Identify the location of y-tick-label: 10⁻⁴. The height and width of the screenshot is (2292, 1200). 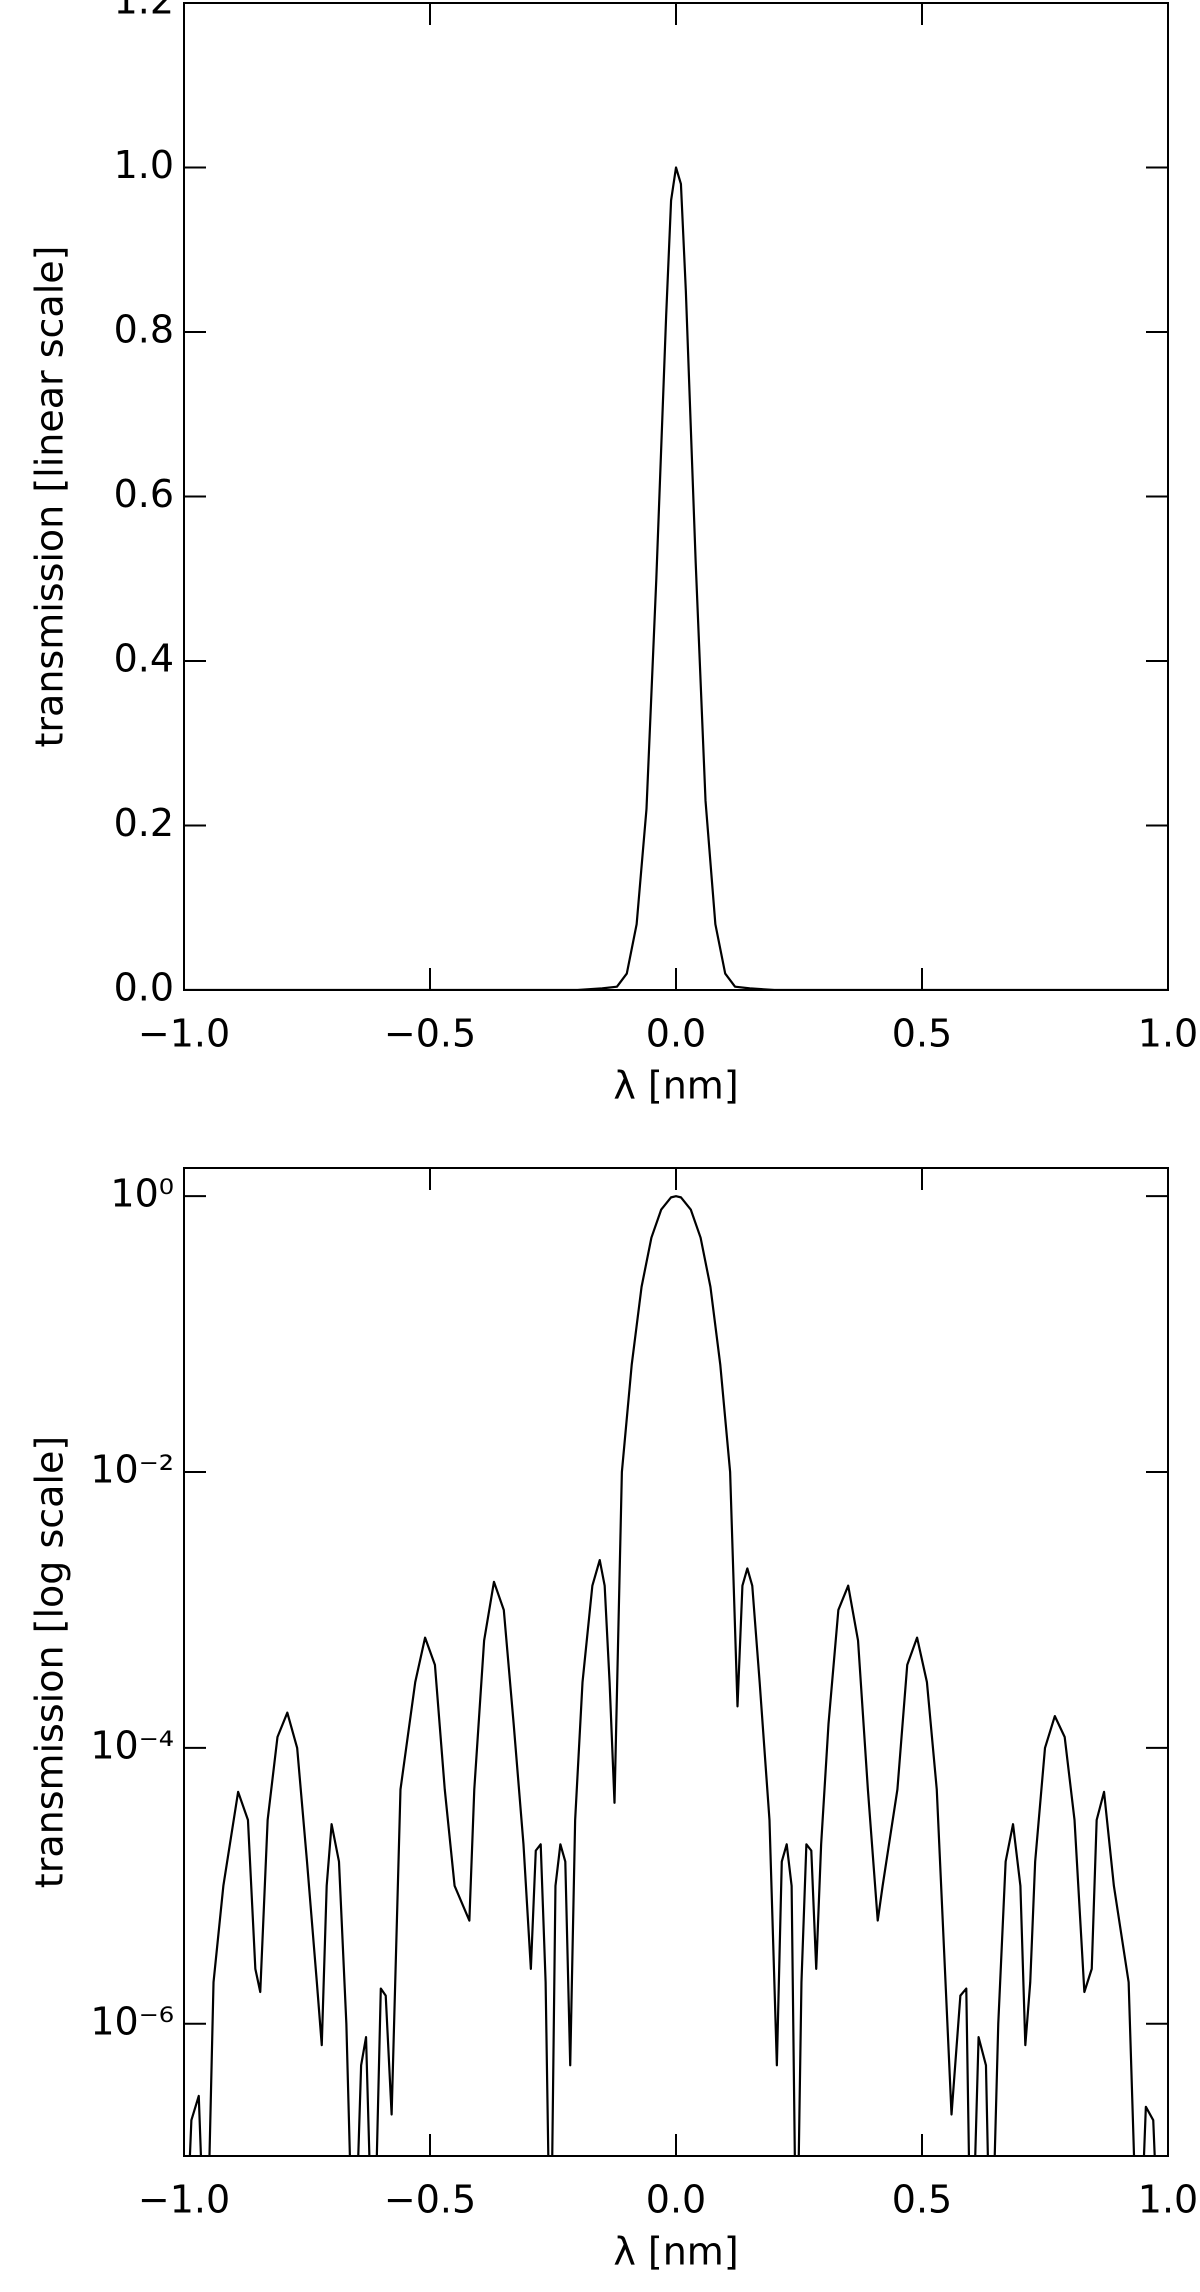
(132, 1745).